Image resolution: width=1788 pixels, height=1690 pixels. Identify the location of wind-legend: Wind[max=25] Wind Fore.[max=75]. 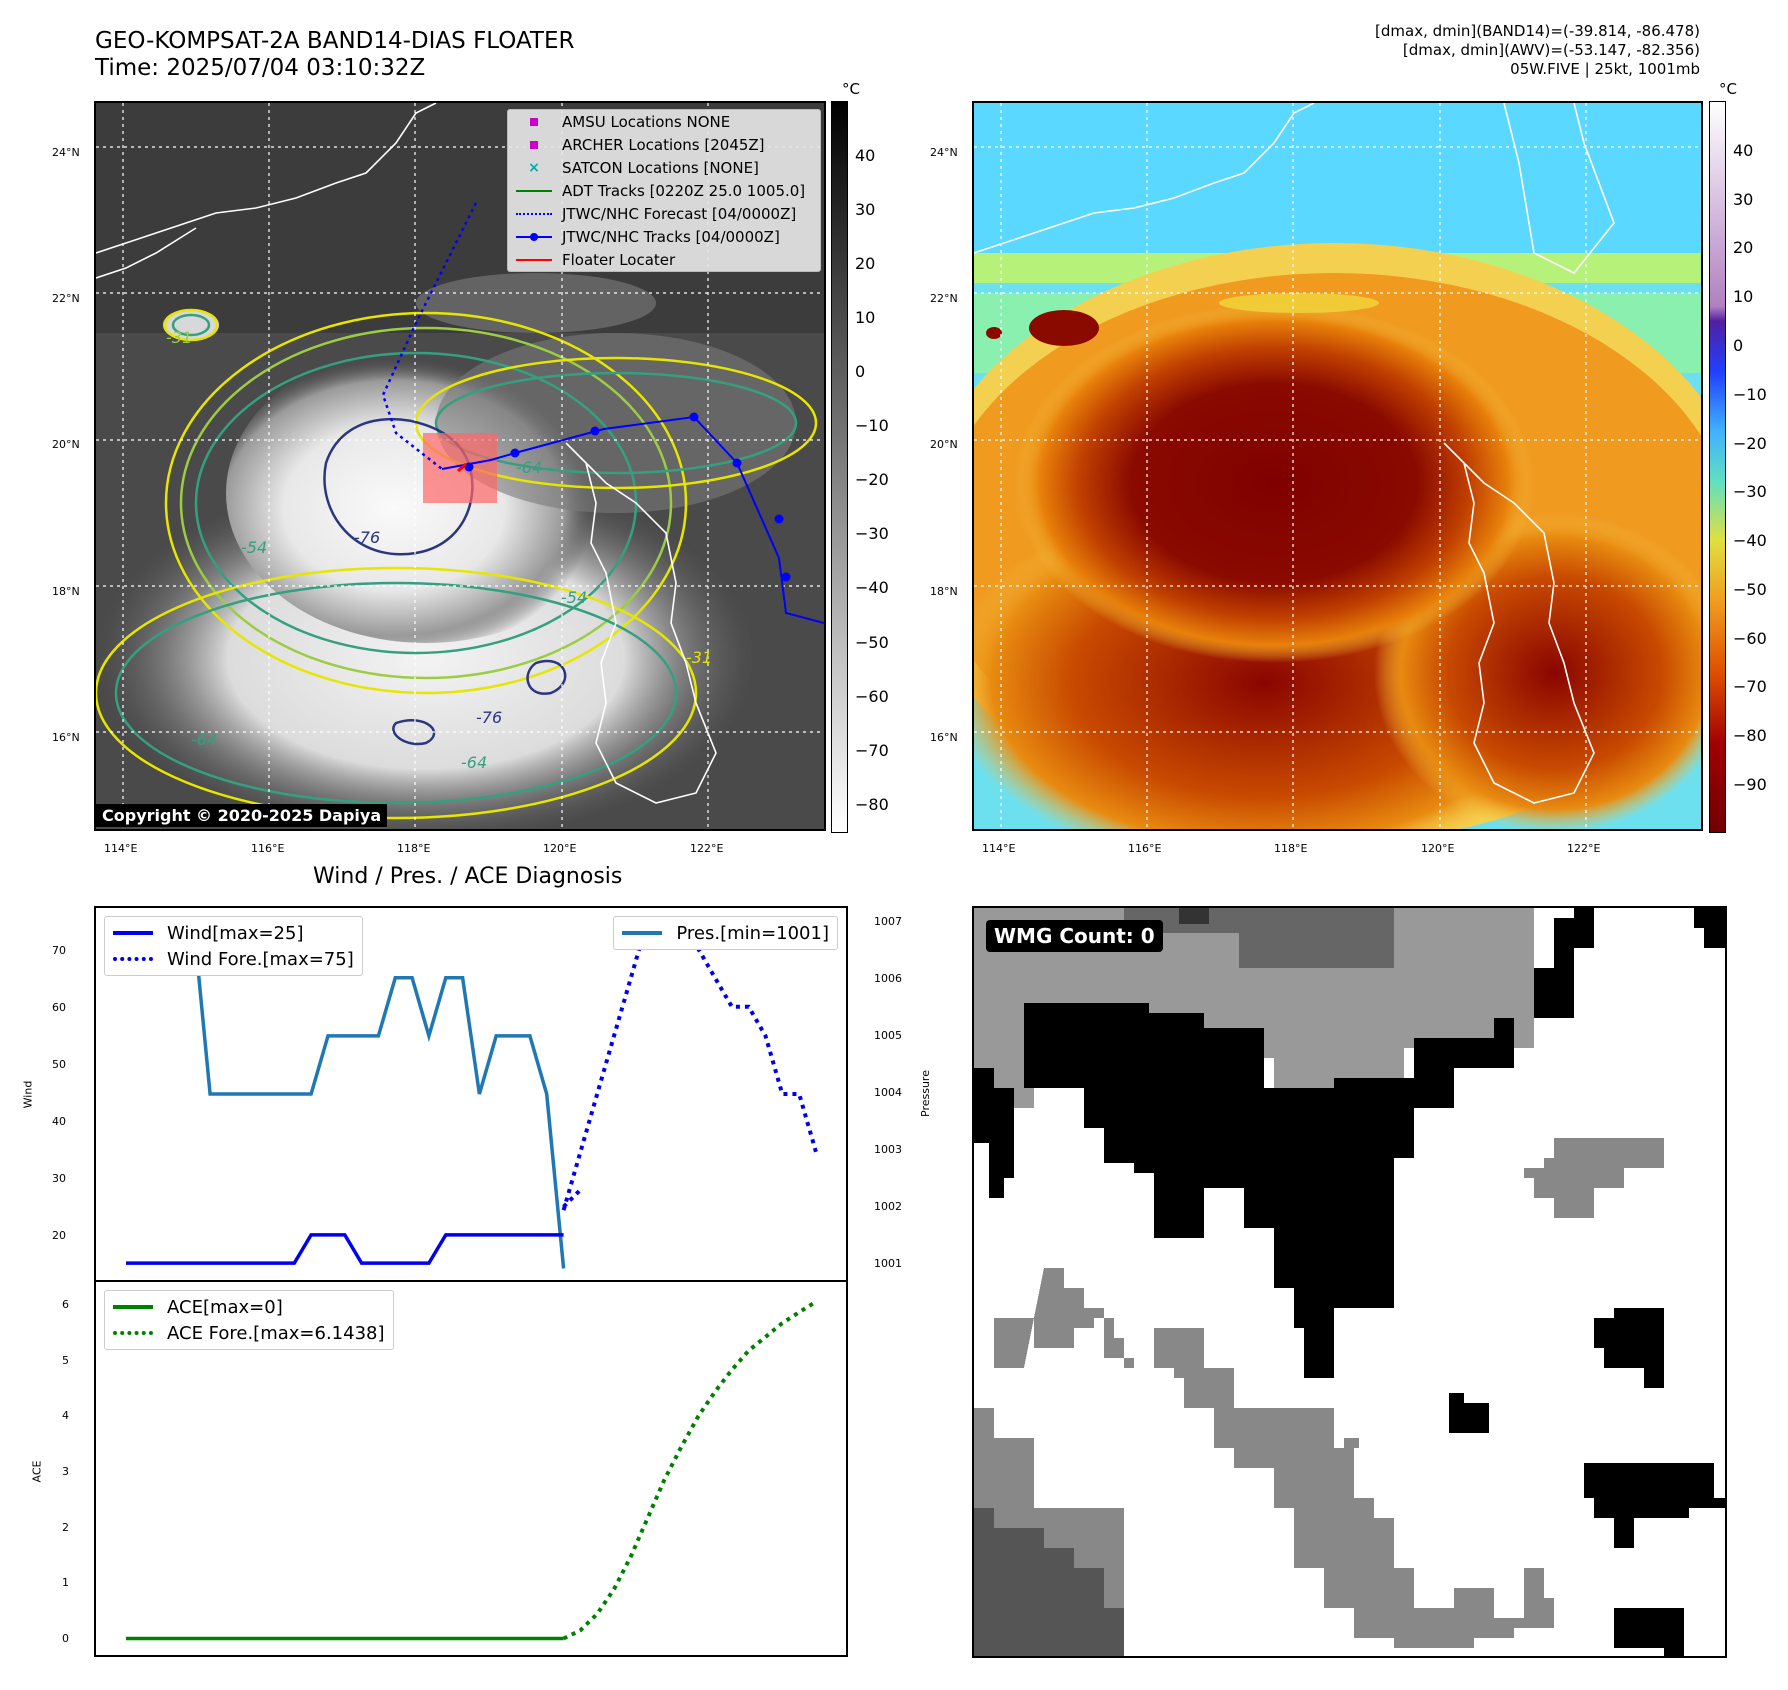
(233, 946).